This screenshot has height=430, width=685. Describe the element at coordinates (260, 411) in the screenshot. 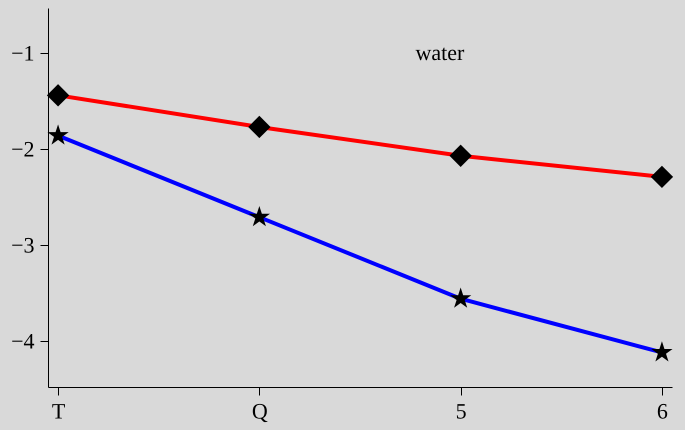

I see `x-tick-label: Q` at that location.